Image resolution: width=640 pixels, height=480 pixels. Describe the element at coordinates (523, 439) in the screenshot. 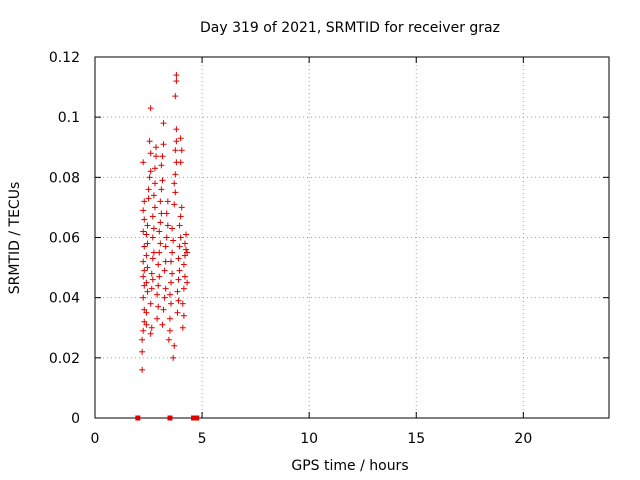

I see `x-tick-label: 20` at that location.